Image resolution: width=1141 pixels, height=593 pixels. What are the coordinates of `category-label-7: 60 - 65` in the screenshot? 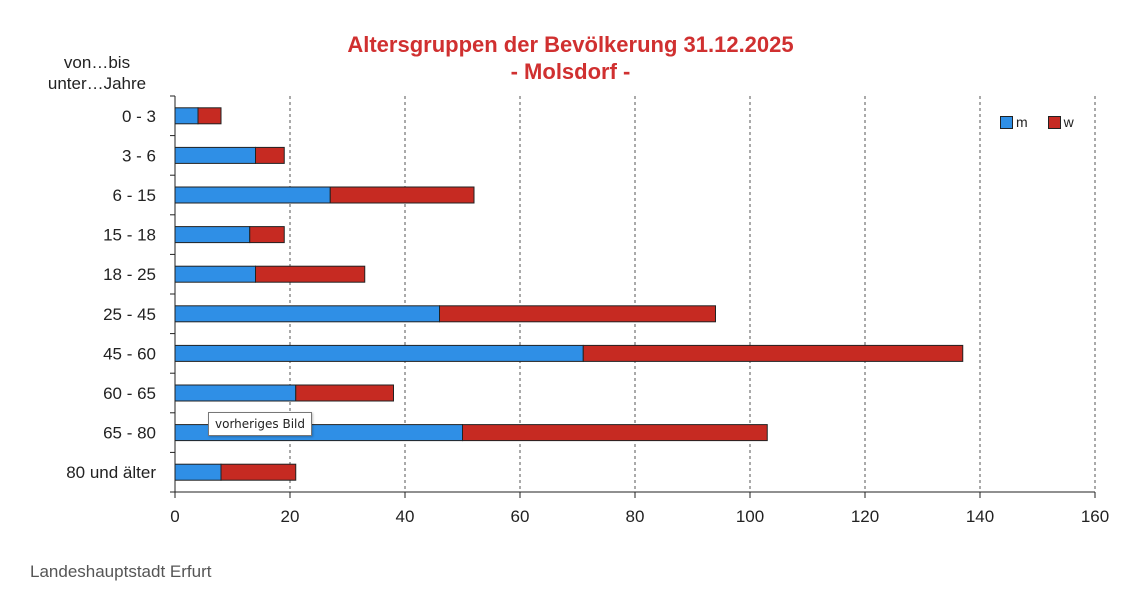 It's located at (129, 393).